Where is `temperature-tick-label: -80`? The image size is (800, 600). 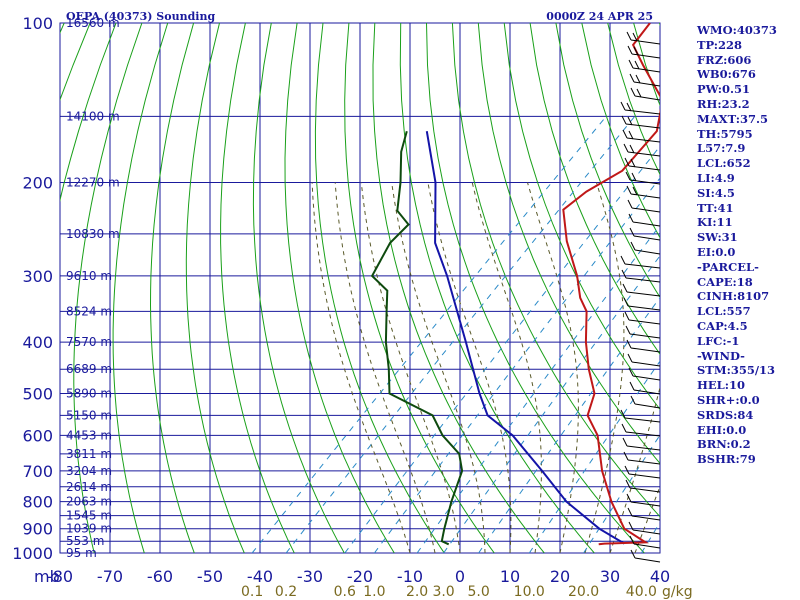 temperature-tick-label: -80 is located at coordinates (60, 576).